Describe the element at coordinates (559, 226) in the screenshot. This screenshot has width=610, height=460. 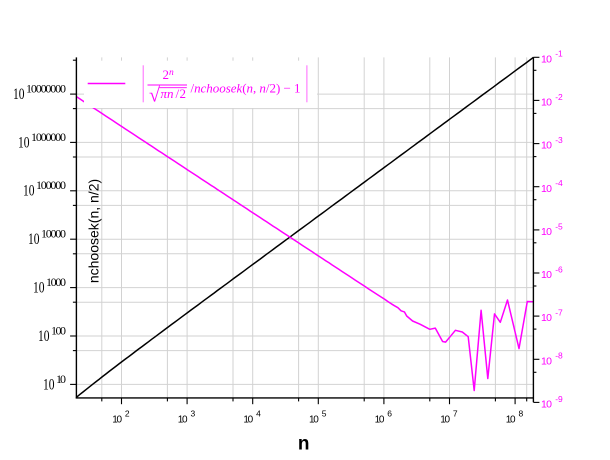
I see `svg-text: -5` at that location.